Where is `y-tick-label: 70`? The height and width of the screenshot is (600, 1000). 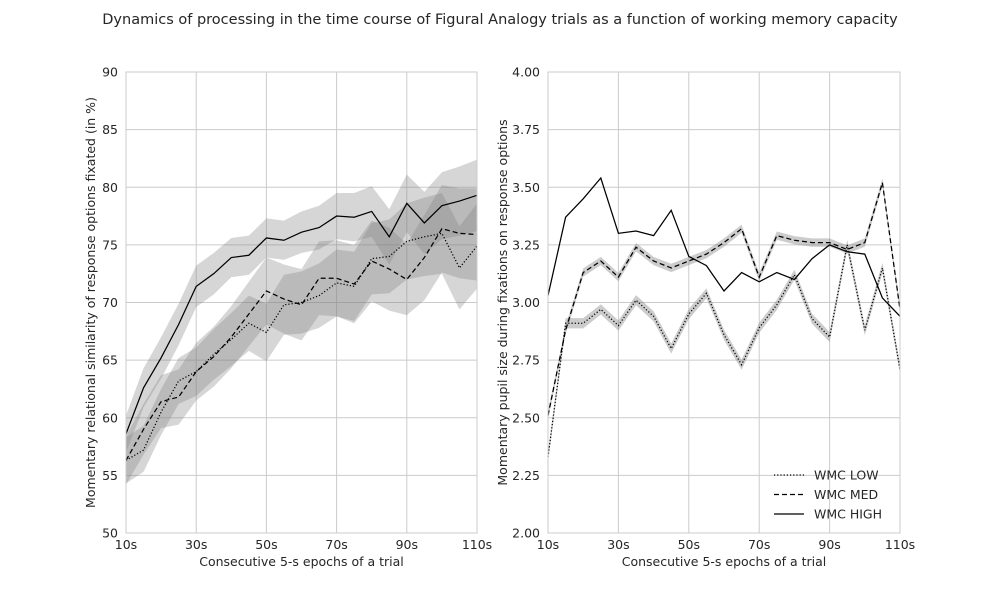 y-tick-label: 70 is located at coordinates (110, 302).